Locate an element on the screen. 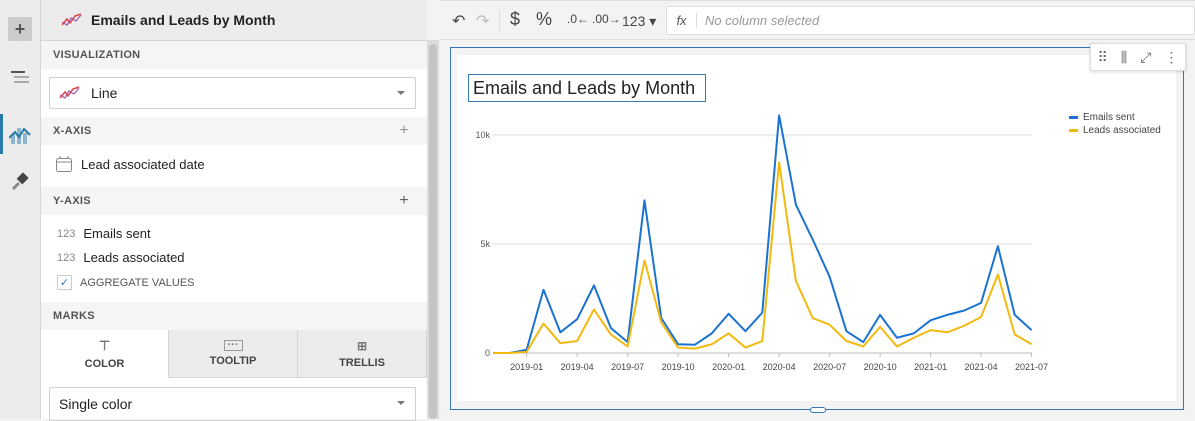  add-y-axis-icon: + is located at coordinates (404, 200).